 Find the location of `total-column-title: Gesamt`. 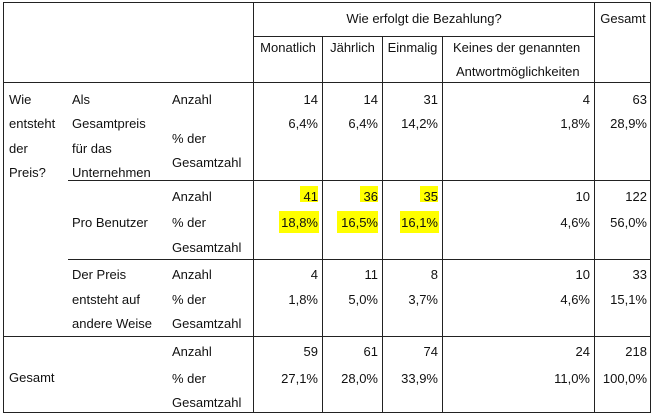

total-column-title: Gesamt is located at coordinates (623, 18).